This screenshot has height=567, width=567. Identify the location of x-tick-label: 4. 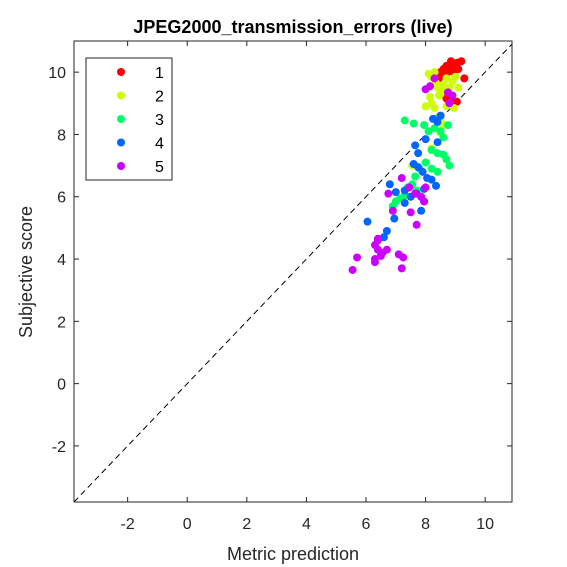
(306, 524).